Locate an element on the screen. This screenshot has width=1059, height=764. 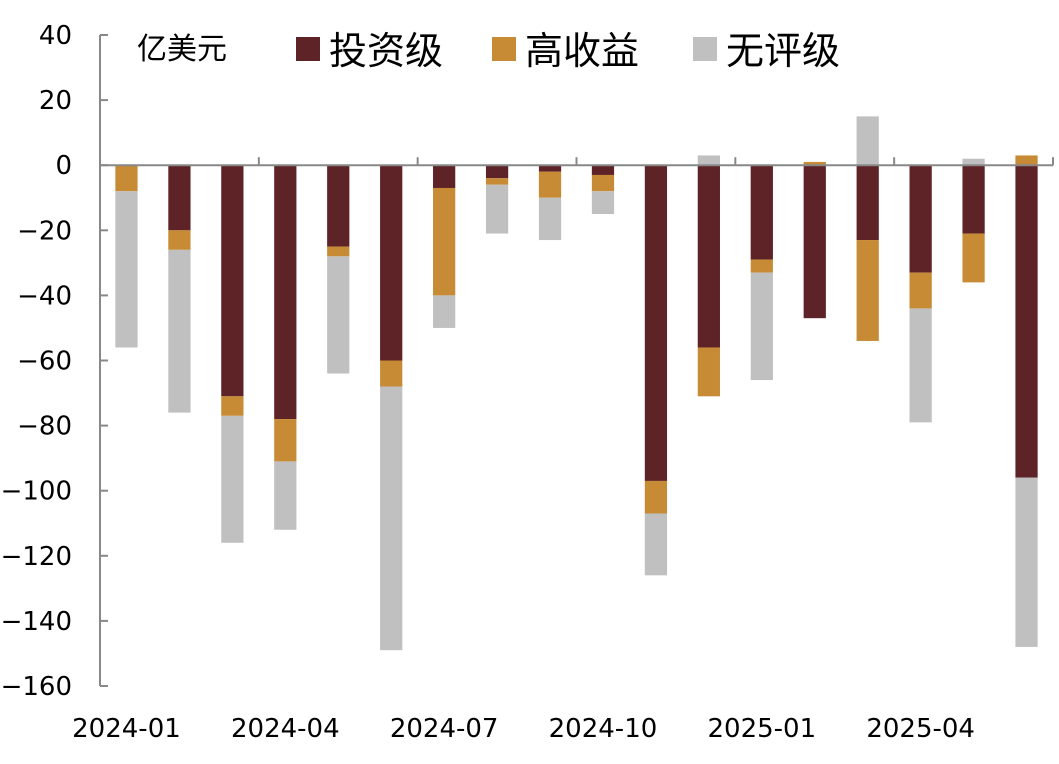
unit-label: 亿美元 is located at coordinates (182, 49).